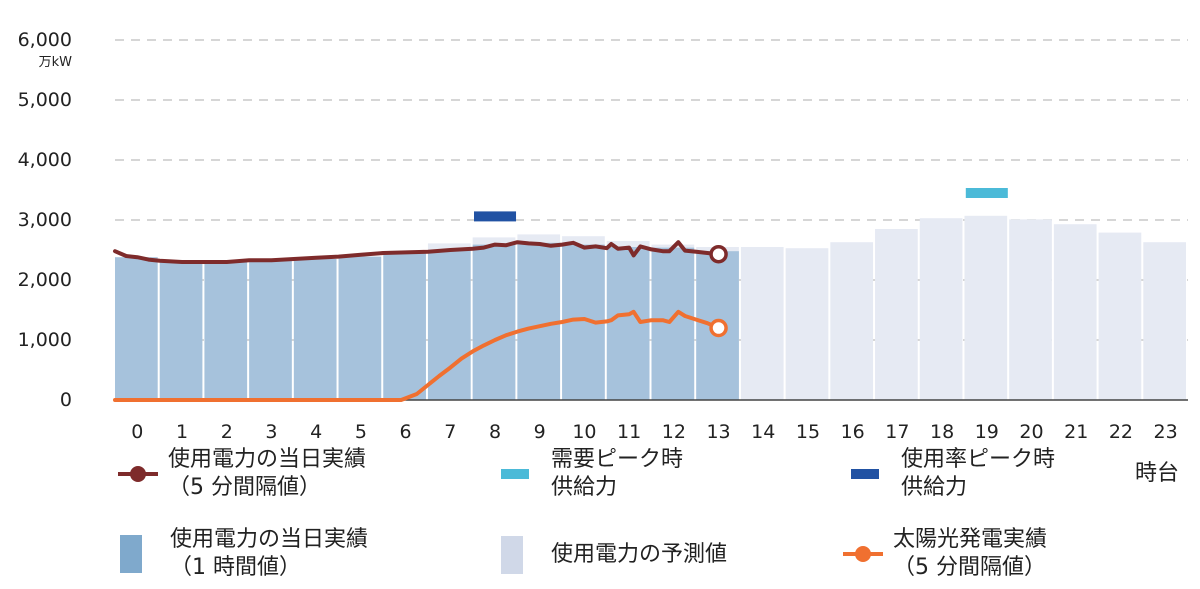 The height and width of the screenshot is (589, 1200). What do you see at coordinates (863, 554) in the screenshot?
I see `legend-swatch-solar` at bounding box center [863, 554].